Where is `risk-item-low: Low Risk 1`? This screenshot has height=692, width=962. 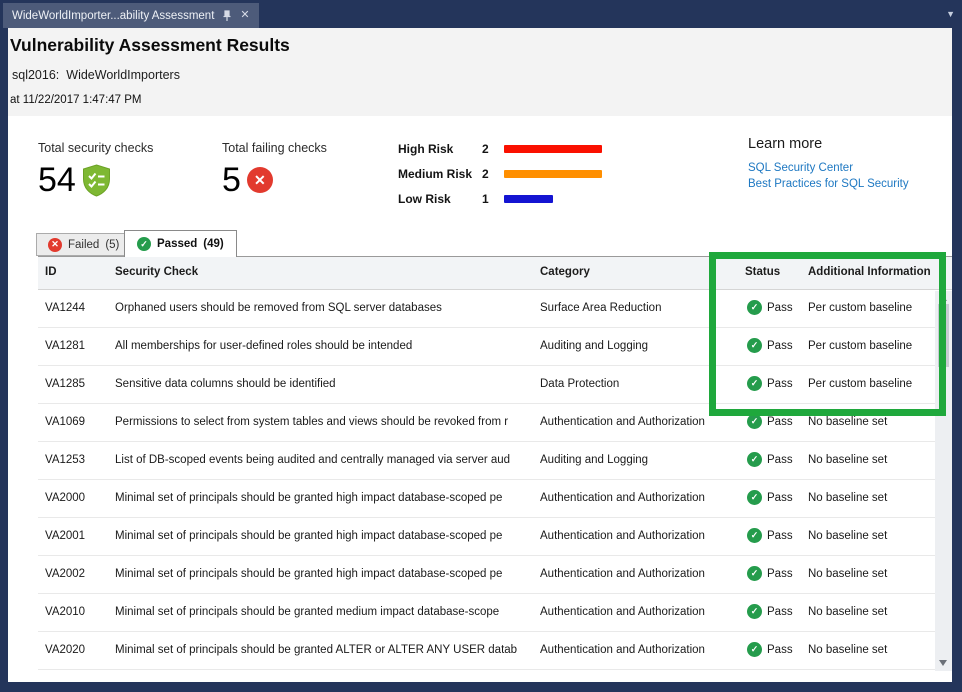
risk-item-low: Low Risk 1 is located at coordinates (500, 198).